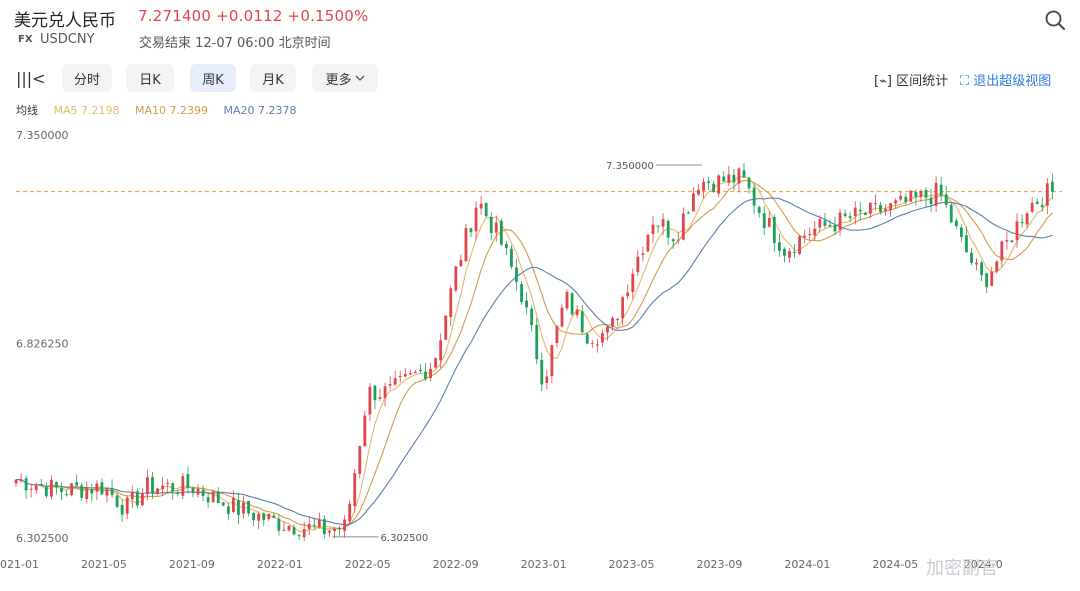 This screenshot has width=1080, height=591. What do you see at coordinates (280, 564) in the screenshot?
I see `x-tick-label: 2022-01` at bounding box center [280, 564].